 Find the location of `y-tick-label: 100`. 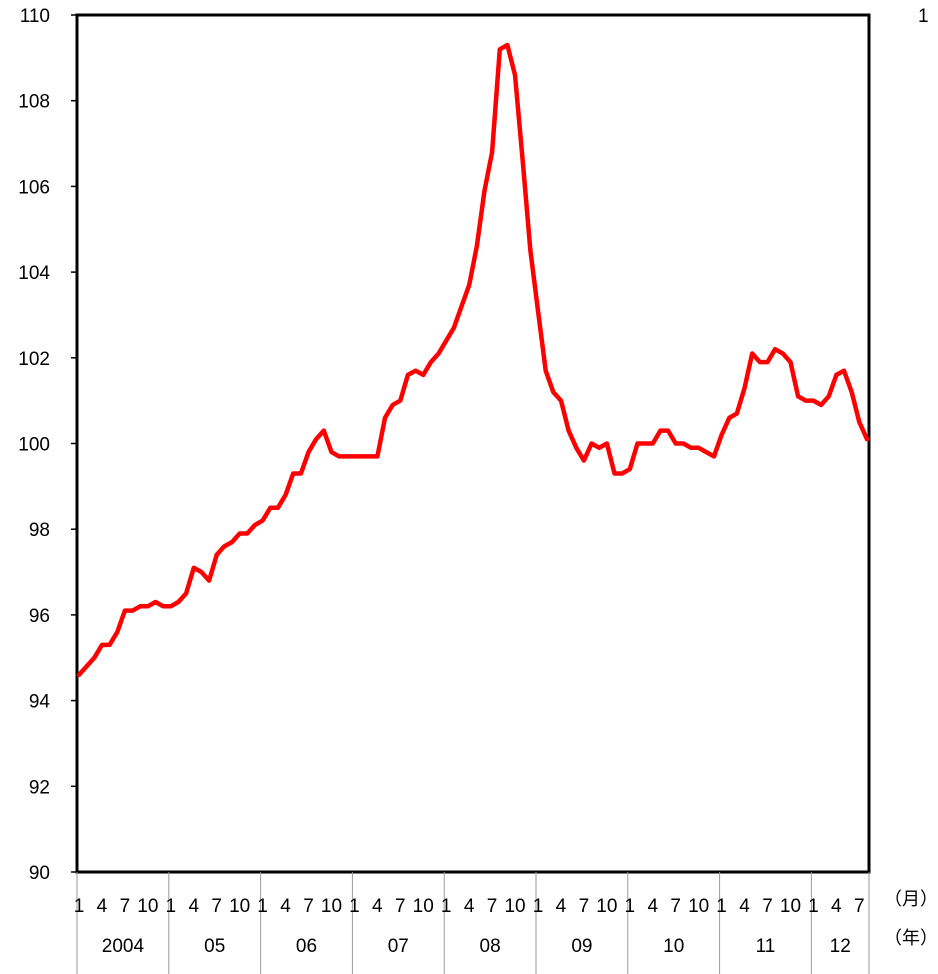

y-tick-label: 100 is located at coordinates (34, 445).